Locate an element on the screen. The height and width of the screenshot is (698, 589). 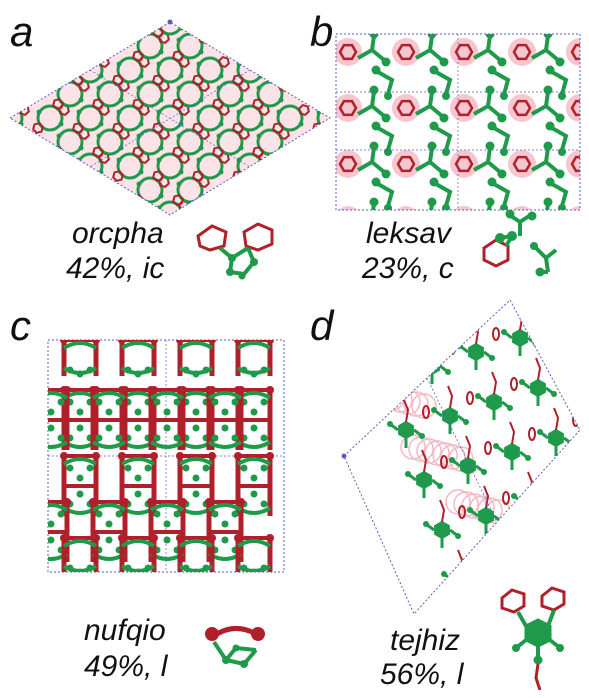
panel-a-name: orcpha is located at coordinates (118, 233).